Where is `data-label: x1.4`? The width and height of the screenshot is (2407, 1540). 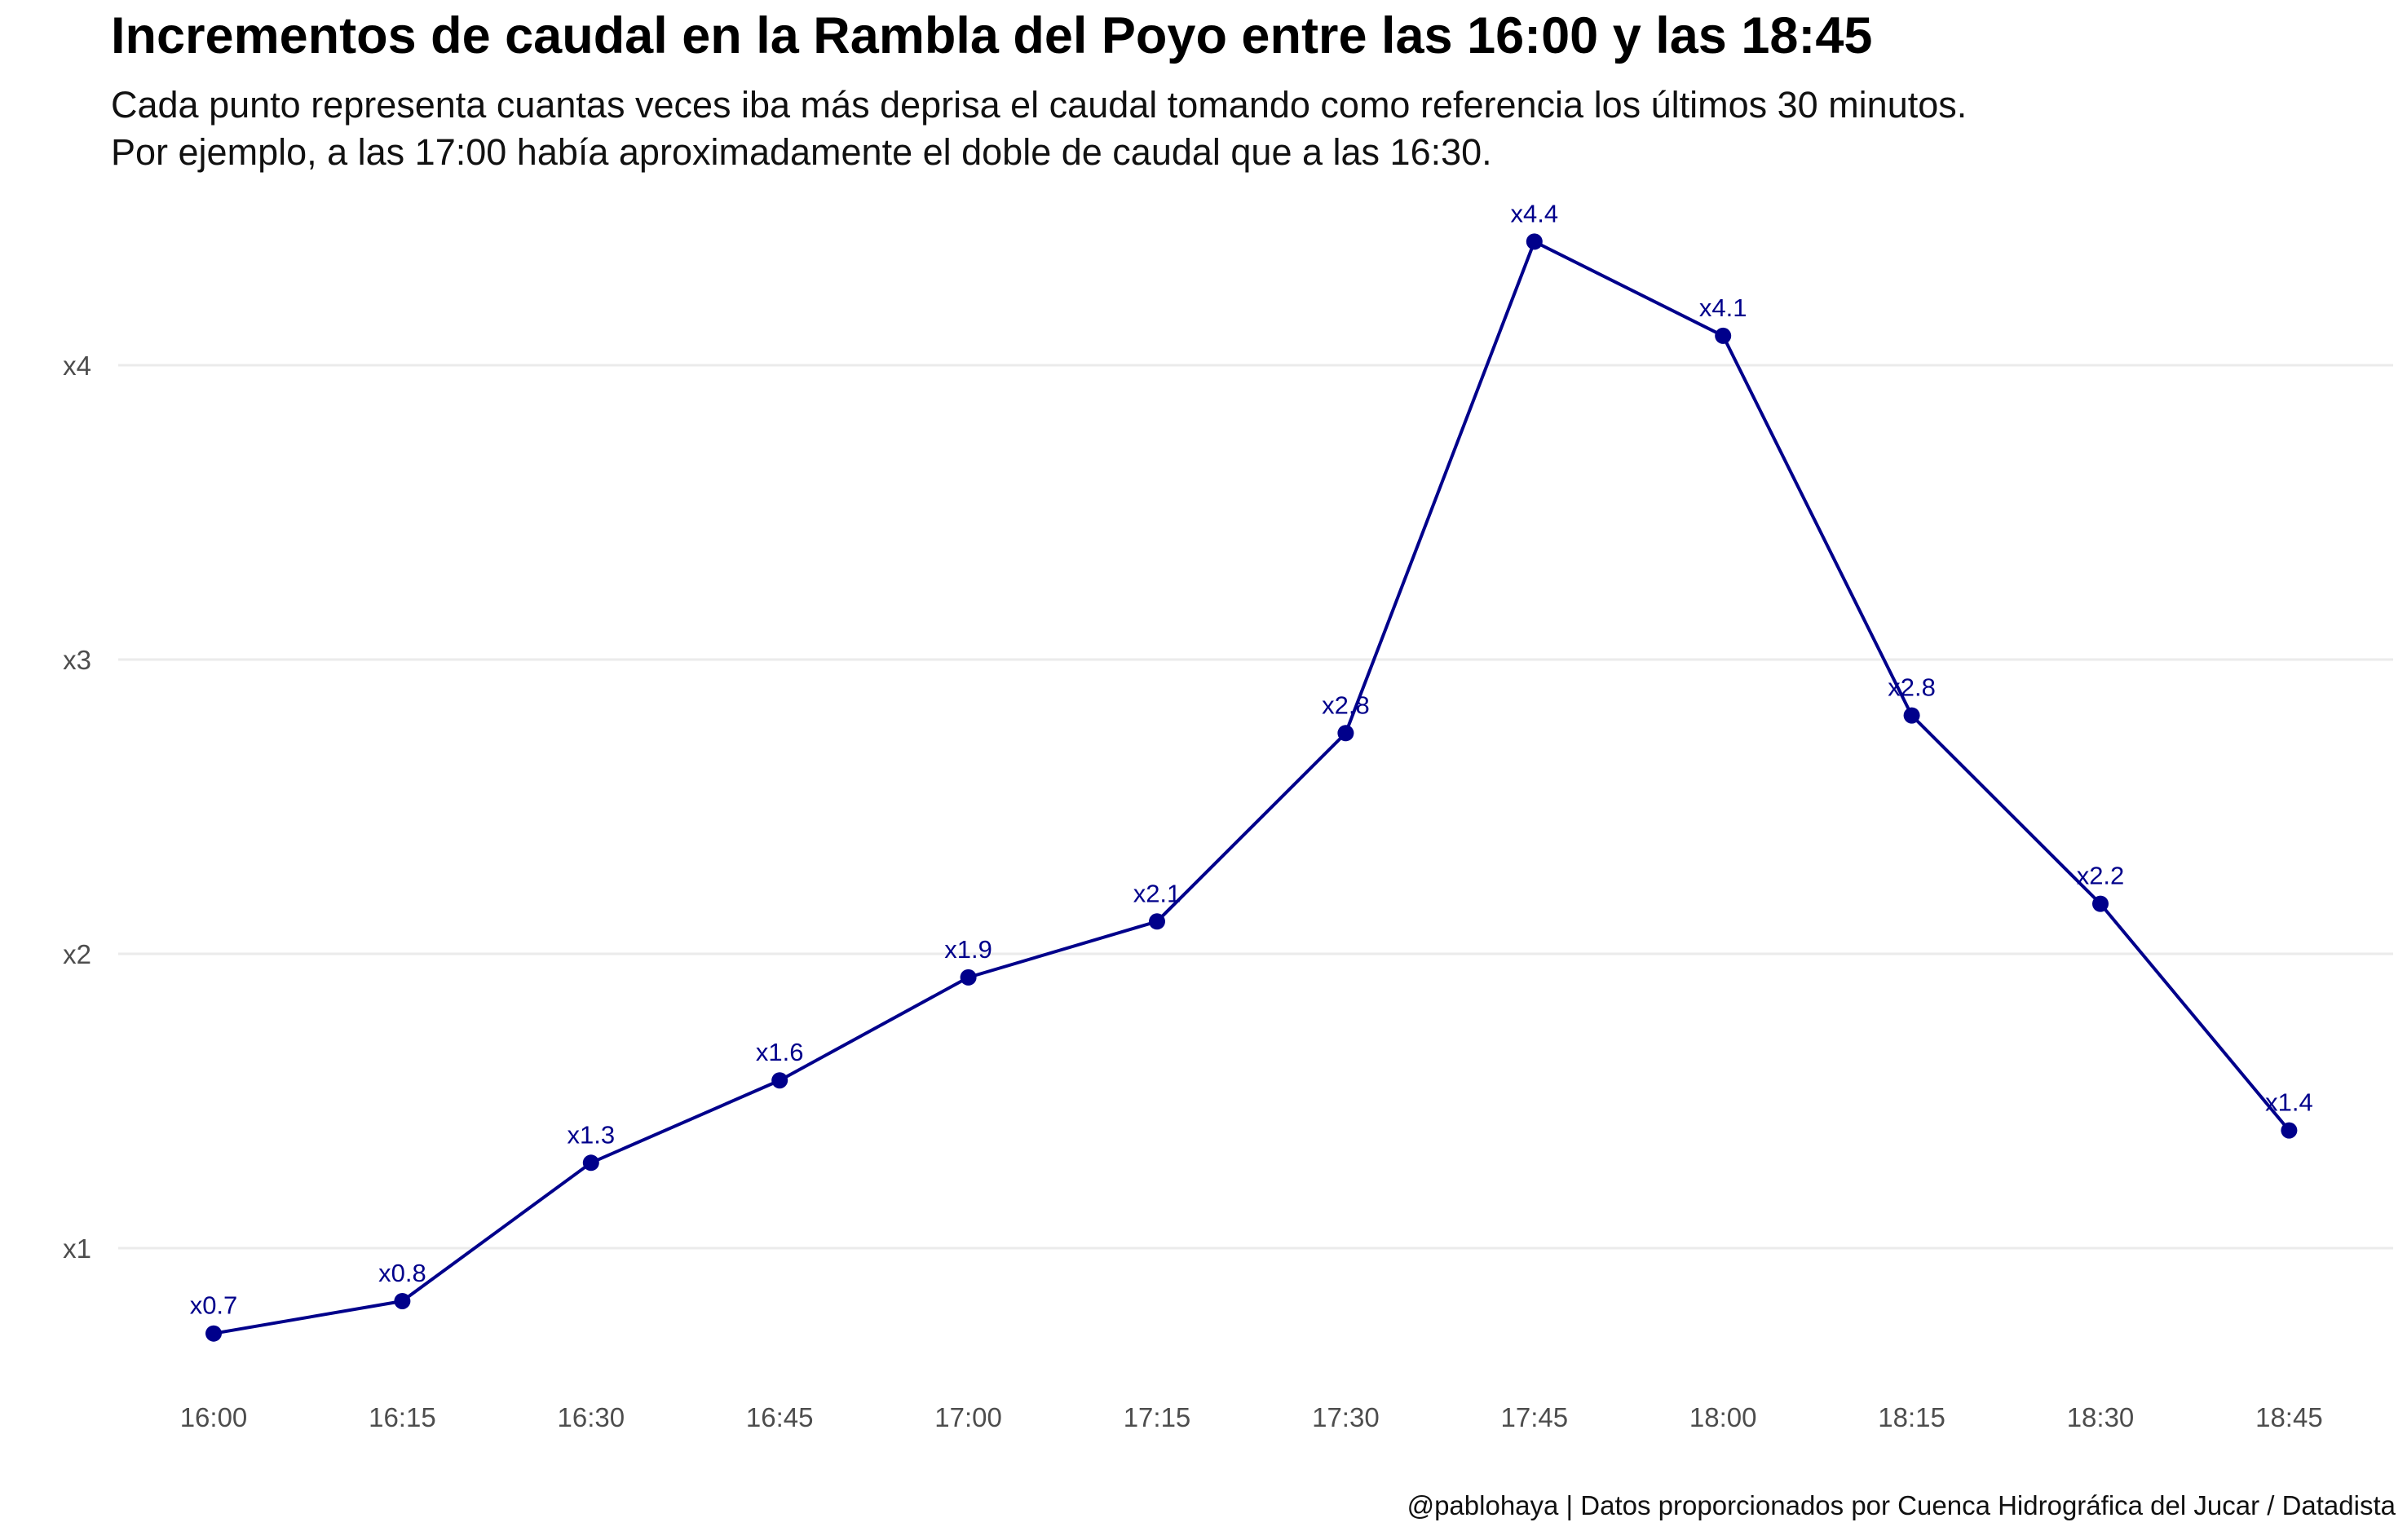
data-label: x1.4 is located at coordinates (2289, 1102).